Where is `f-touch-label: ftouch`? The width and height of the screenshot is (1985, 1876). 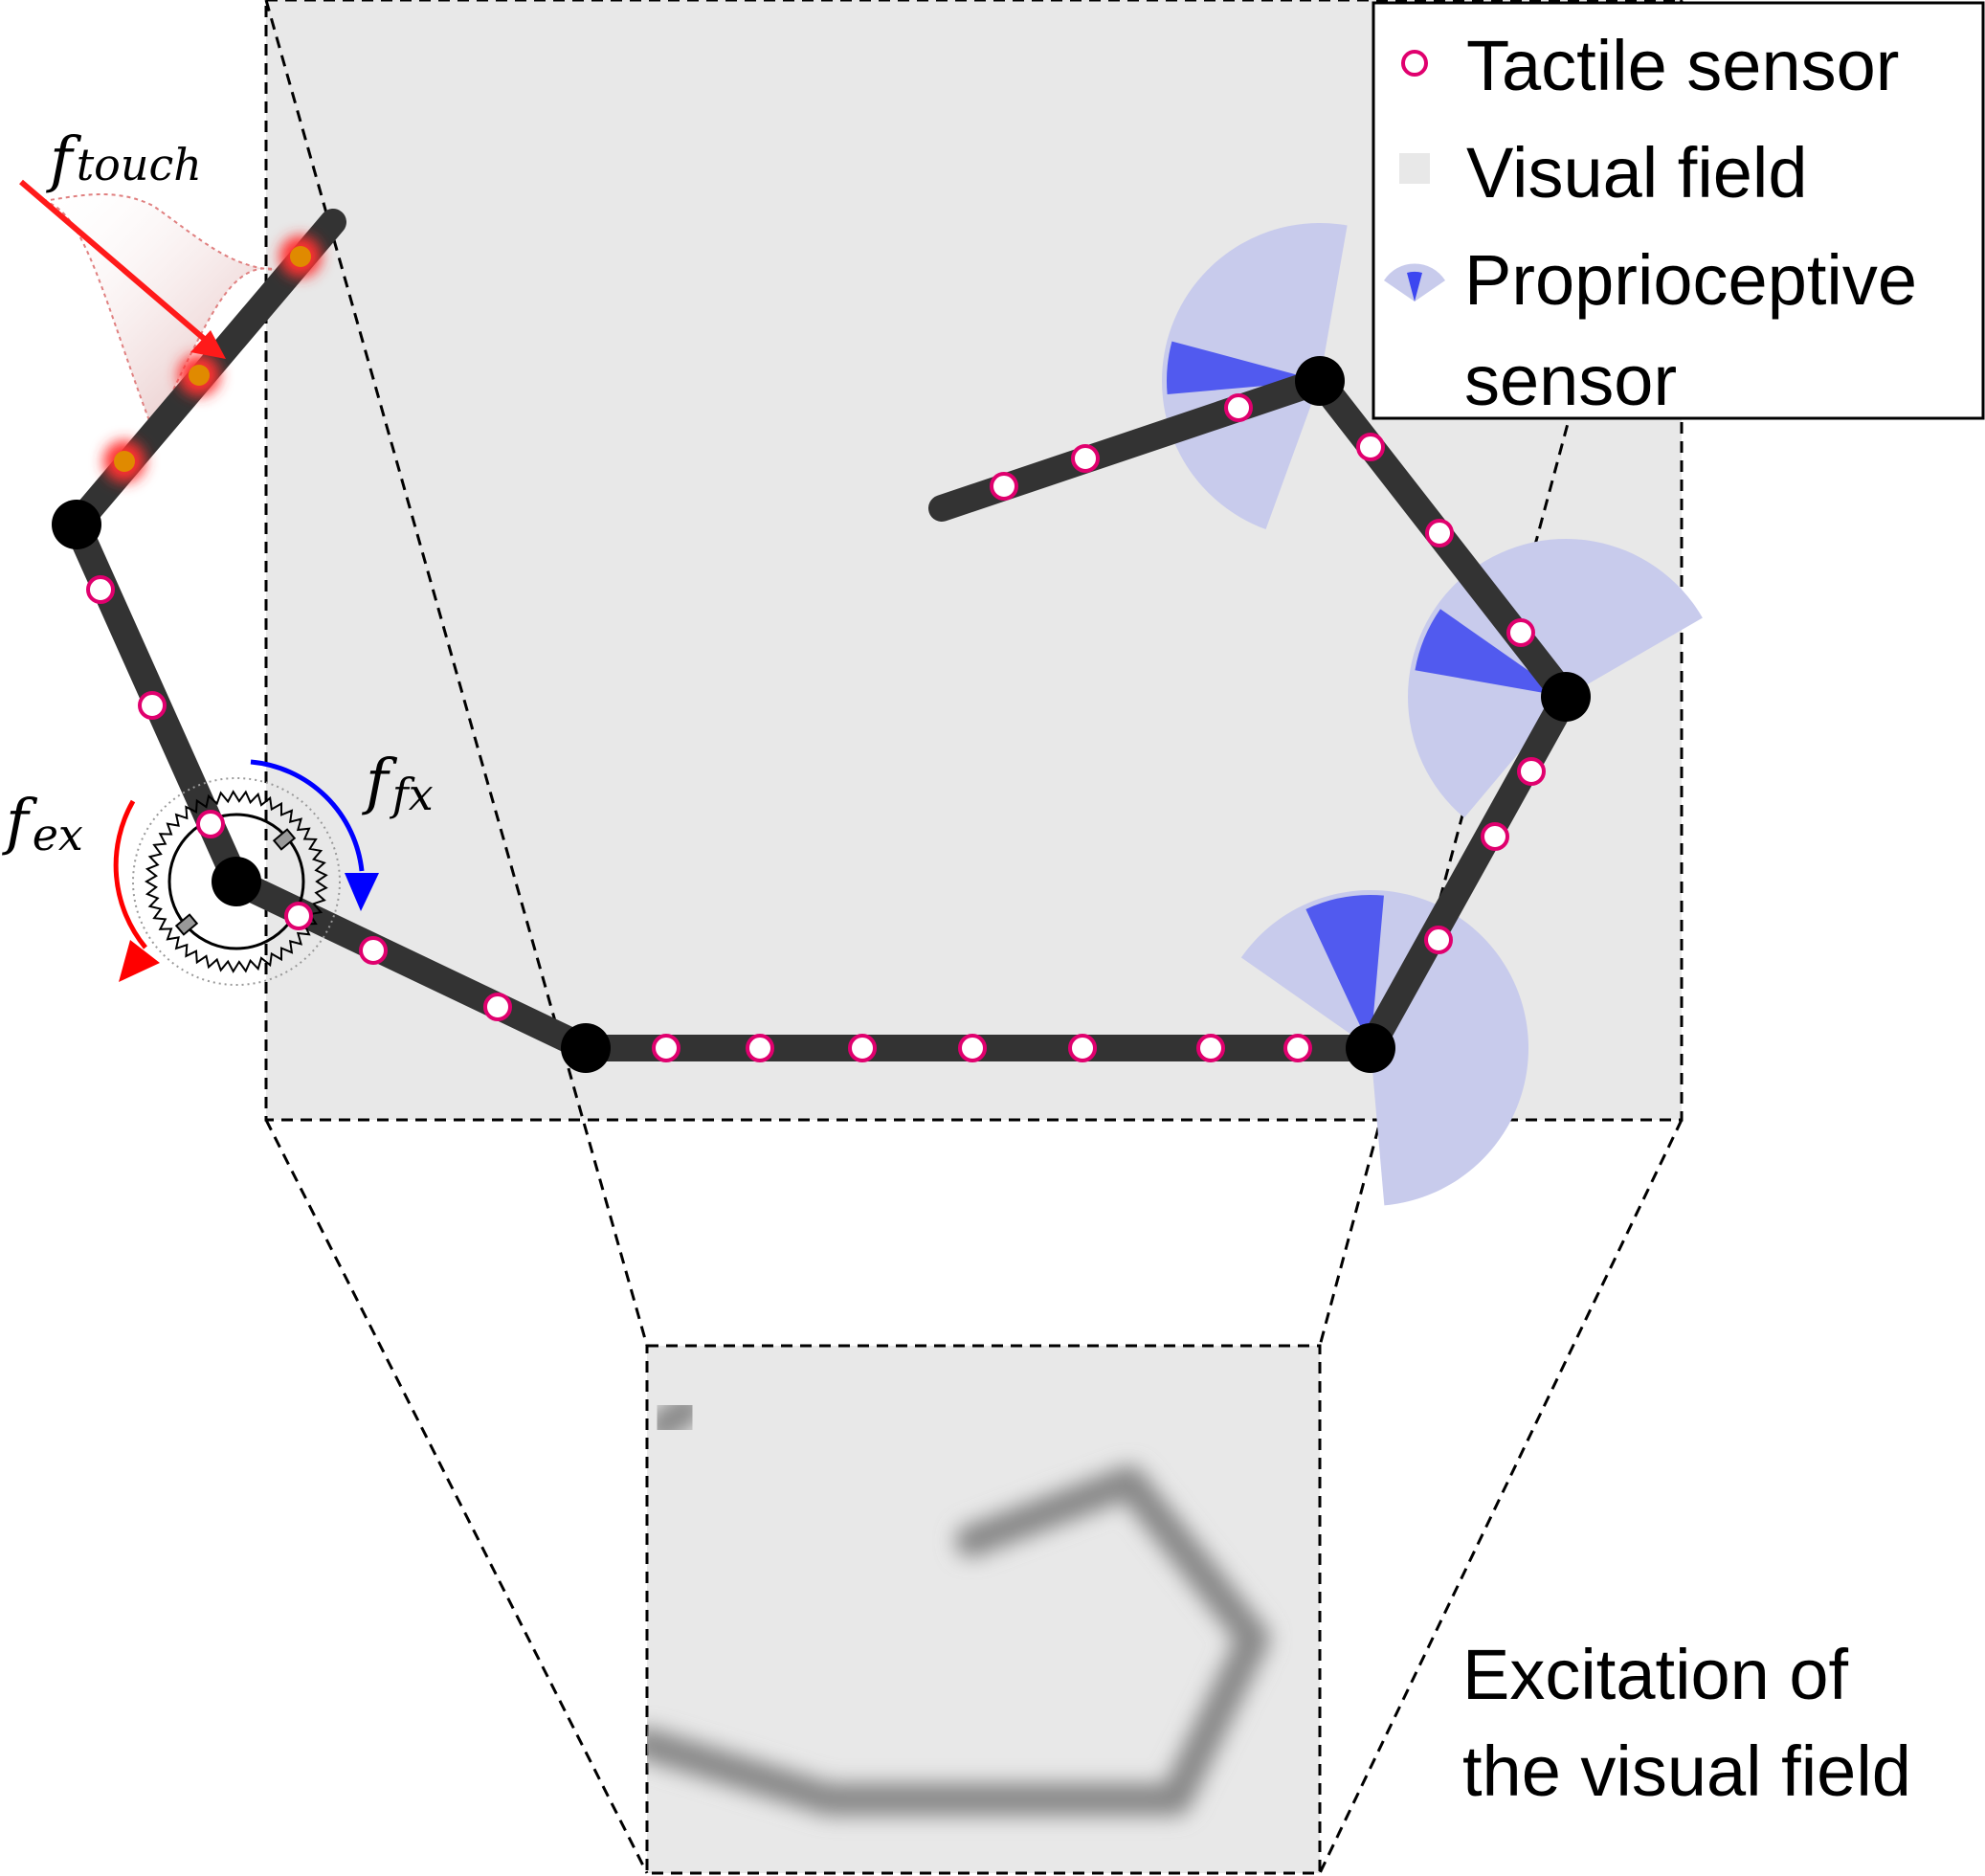 f-touch-label: ftouch is located at coordinates (124, 159).